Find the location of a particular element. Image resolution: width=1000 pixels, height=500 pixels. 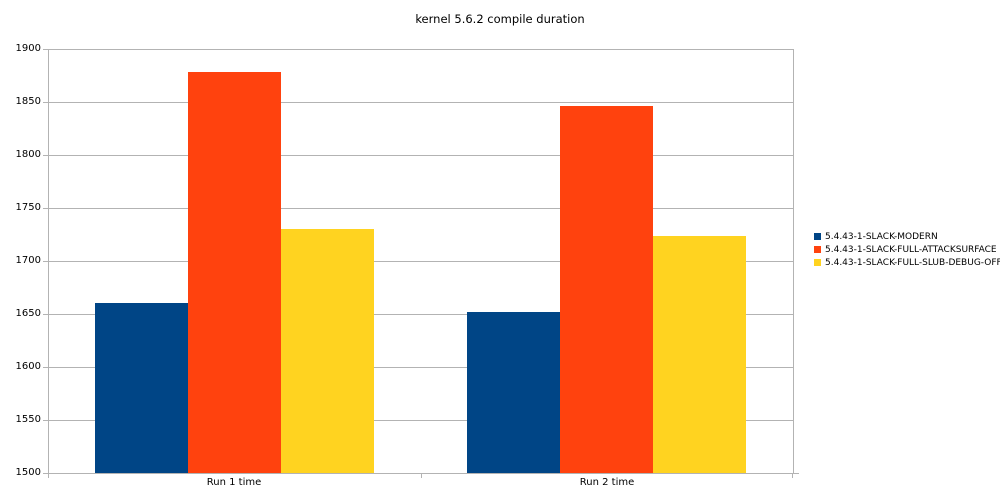

chart-title: kernel 5.6.2 compile duration is located at coordinates (500, 19).